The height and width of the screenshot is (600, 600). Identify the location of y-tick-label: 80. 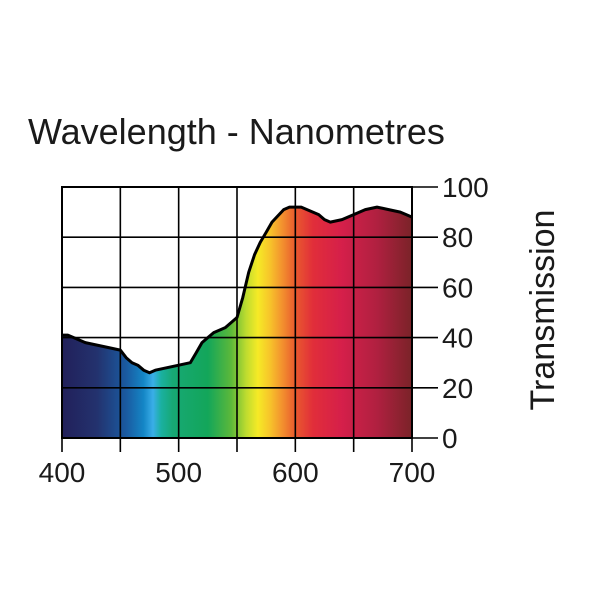
(457, 237).